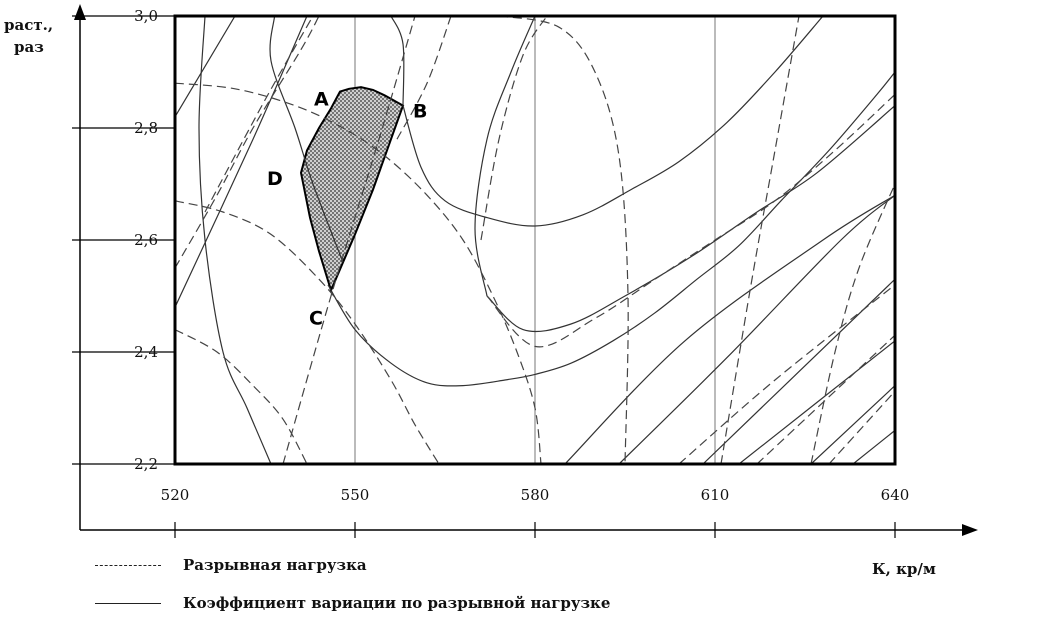  What do you see at coordinates (275, 179) in the screenshot?
I see `point-label-d: D` at bounding box center [275, 179].